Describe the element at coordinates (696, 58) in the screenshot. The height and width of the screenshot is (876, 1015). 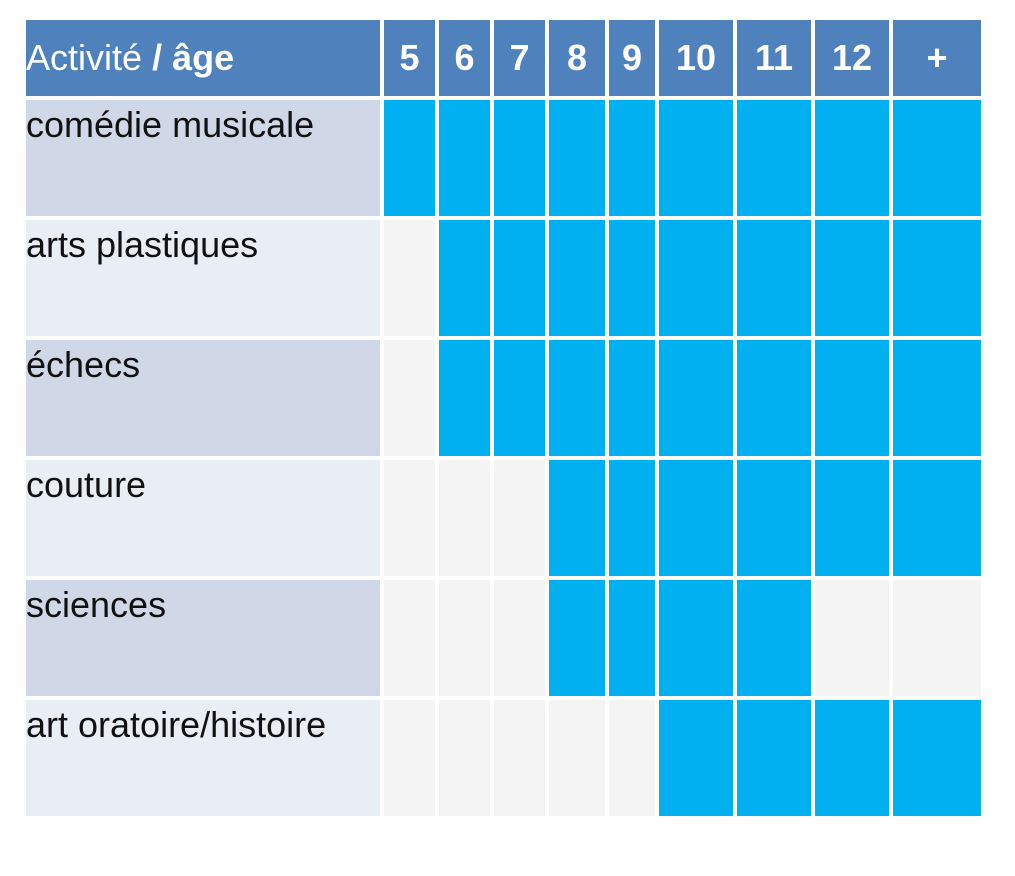
I see `age-header-10: 10` at that location.